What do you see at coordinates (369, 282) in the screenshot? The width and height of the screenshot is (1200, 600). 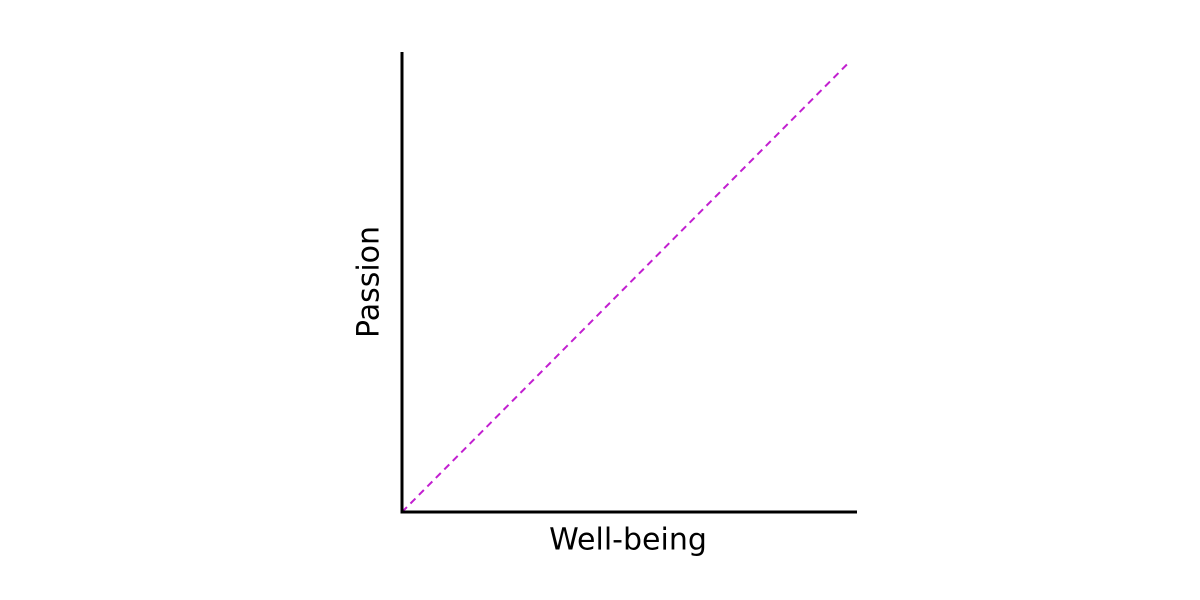 I see `y-axis-label: Passion` at bounding box center [369, 282].